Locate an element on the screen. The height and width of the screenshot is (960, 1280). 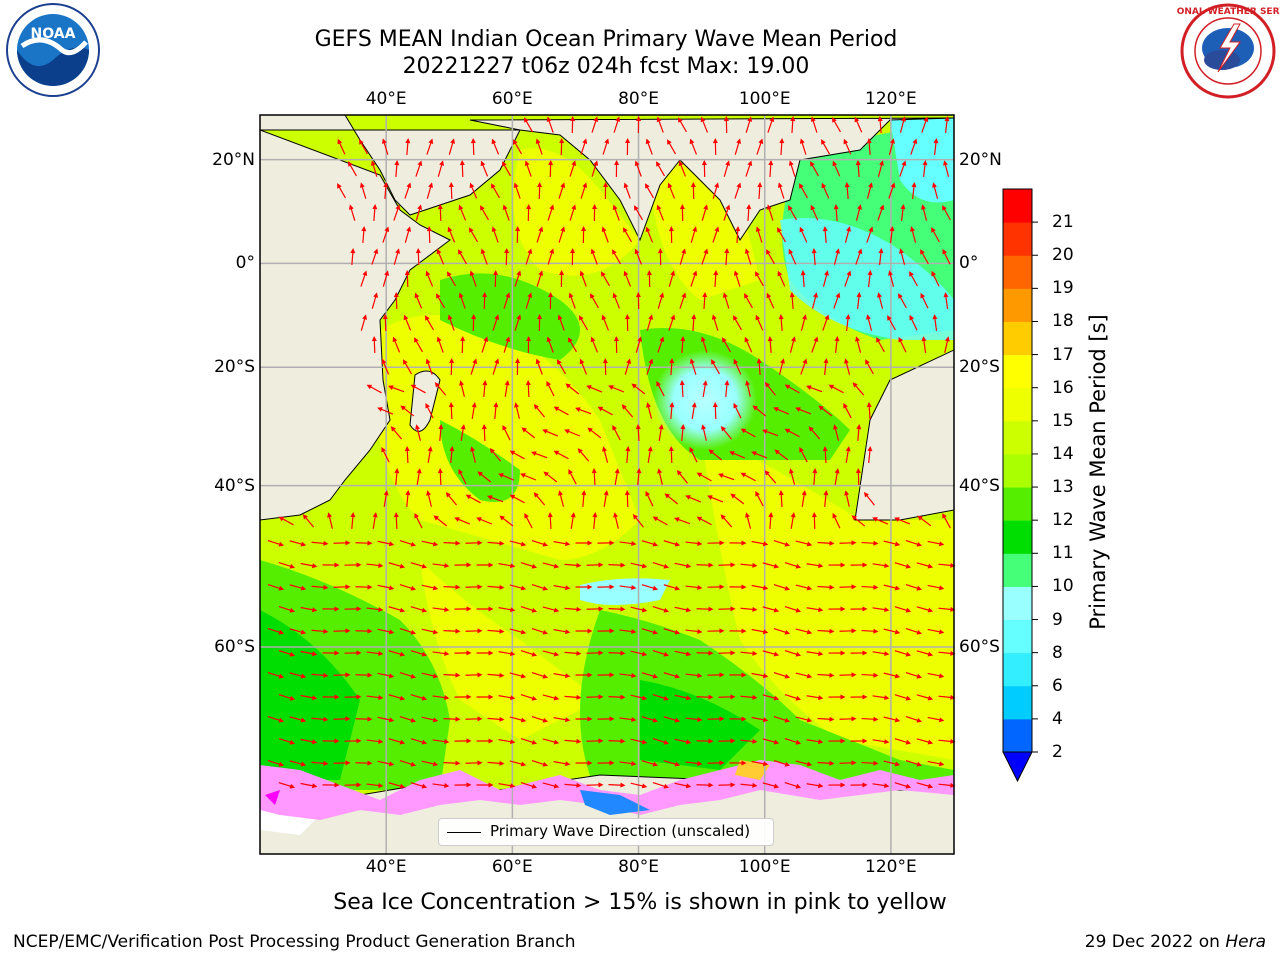
colorbar-tick-label: 6 is located at coordinates (1057, 685).